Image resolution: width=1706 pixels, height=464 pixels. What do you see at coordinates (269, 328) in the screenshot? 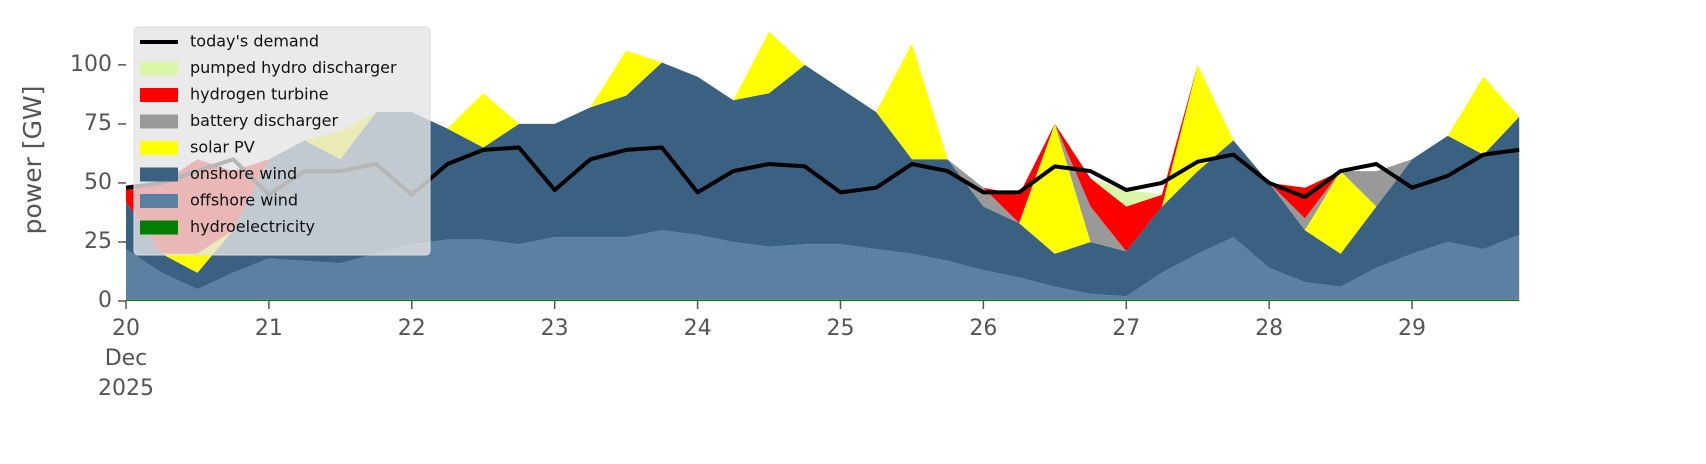
I see `x-tick-label: 21` at bounding box center [269, 328].